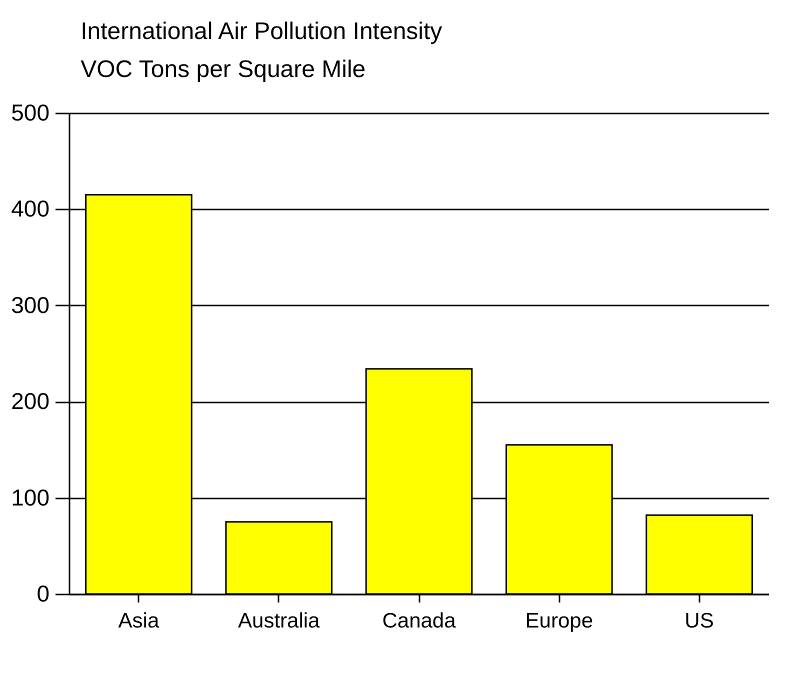 The height and width of the screenshot is (698, 809). Describe the element at coordinates (419, 621) in the screenshot. I see `x-tick-label: Canada` at that location.